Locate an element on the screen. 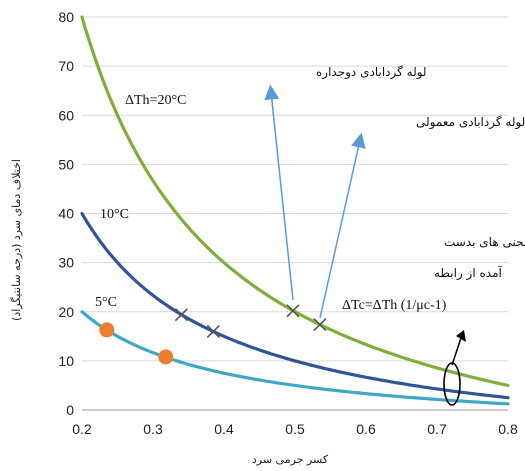 The width and height of the screenshot is (525, 471). x-tick-label: 0.7 is located at coordinates (437, 429).